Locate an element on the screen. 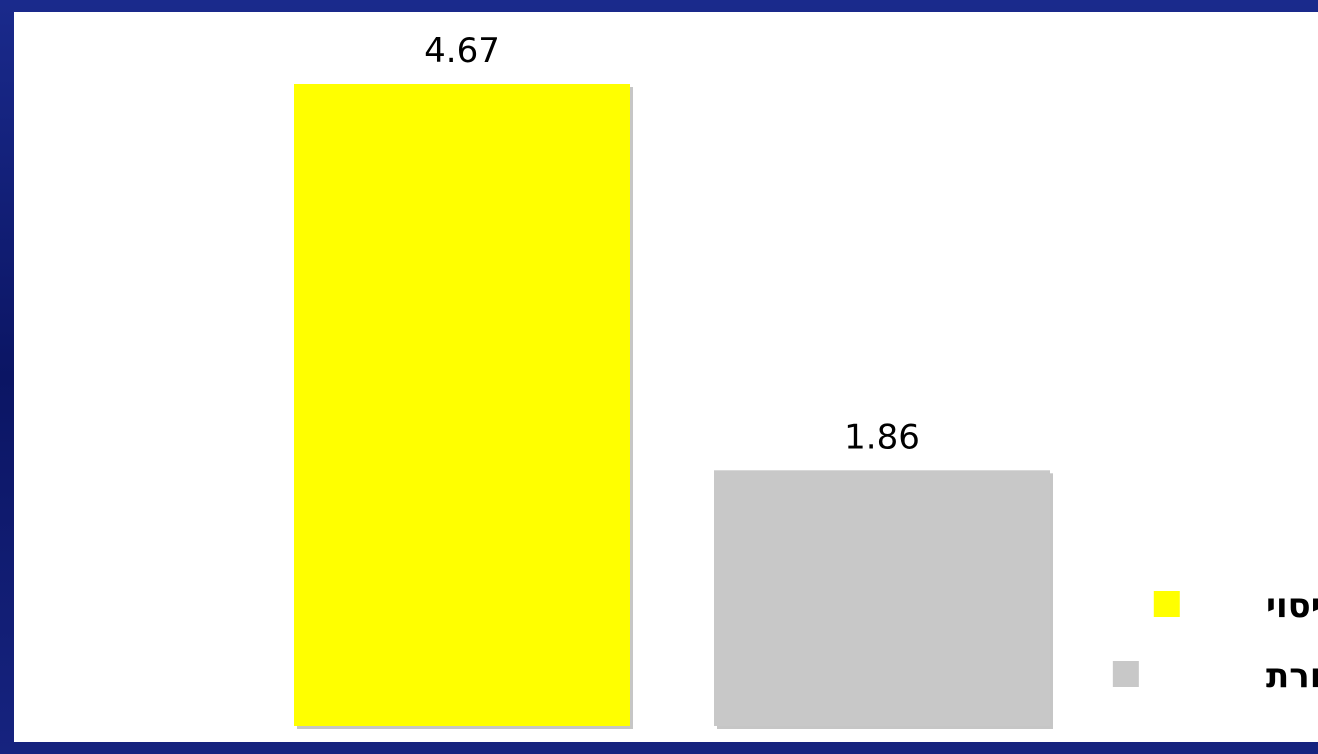 The width and height of the screenshot is (1318, 754). legend-label-2: ביקורת is located at coordinates (1292, 676).